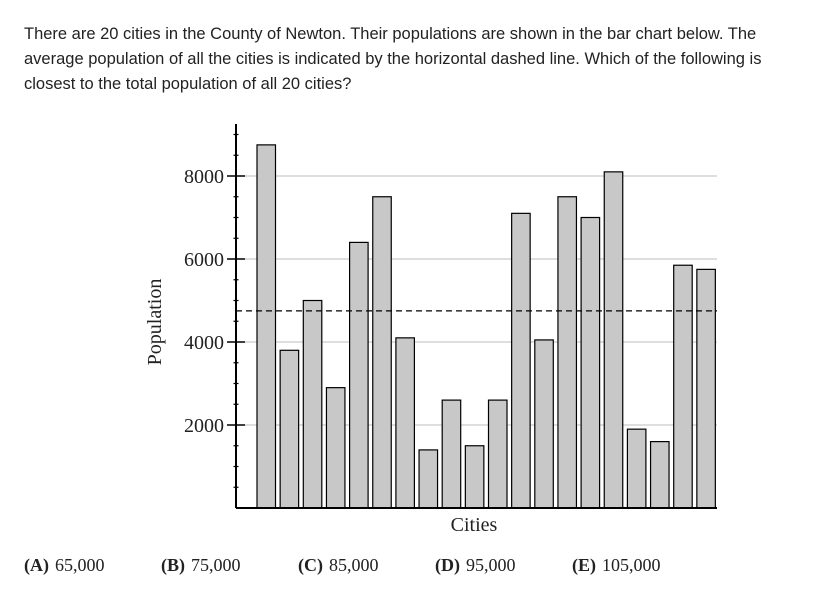 This screenshot has height=606, width=820. What do you see at coordinates (155, 322) in the screenshot?
I see `y-axis-label: Population` at bounding box center [155, 322].